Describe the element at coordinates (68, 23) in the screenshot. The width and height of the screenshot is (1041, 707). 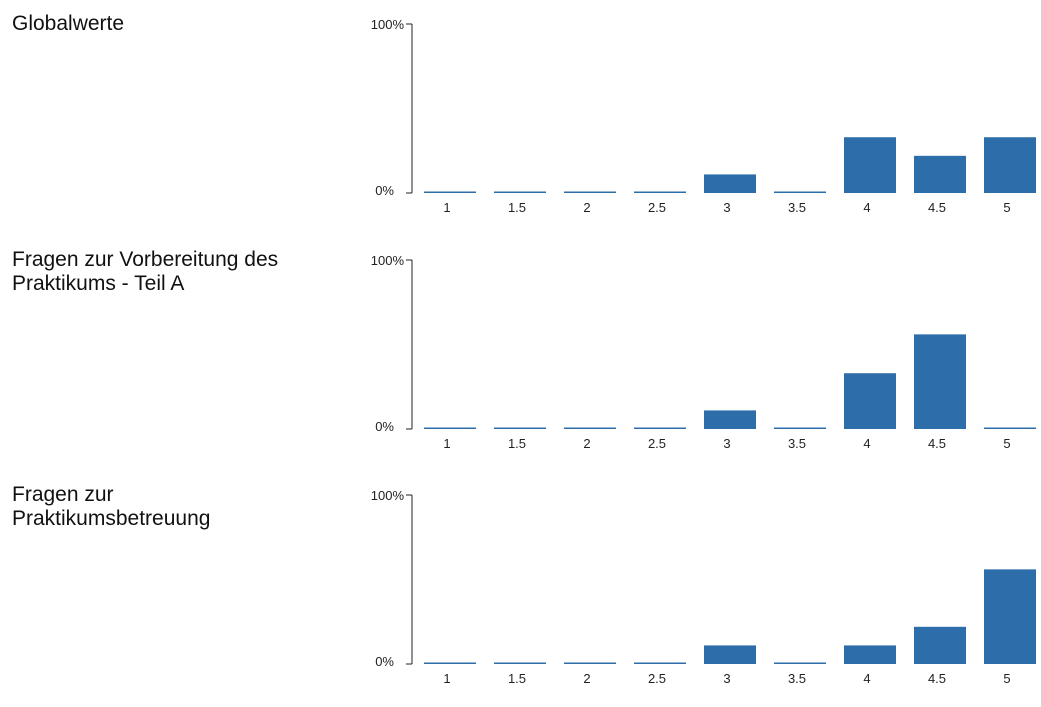
I see `section-title: Globalwerte` at that location.